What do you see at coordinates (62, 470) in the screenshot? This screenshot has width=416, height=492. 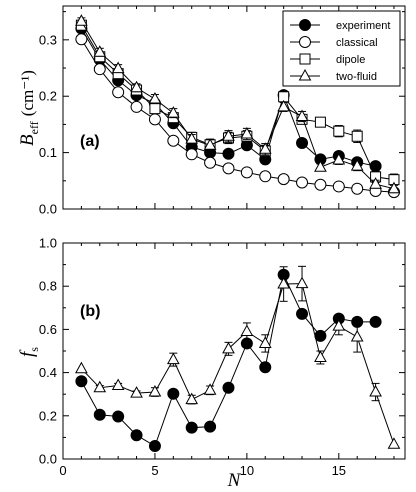 I see `x-tick-label: 0` at bounding box center [62, 470].